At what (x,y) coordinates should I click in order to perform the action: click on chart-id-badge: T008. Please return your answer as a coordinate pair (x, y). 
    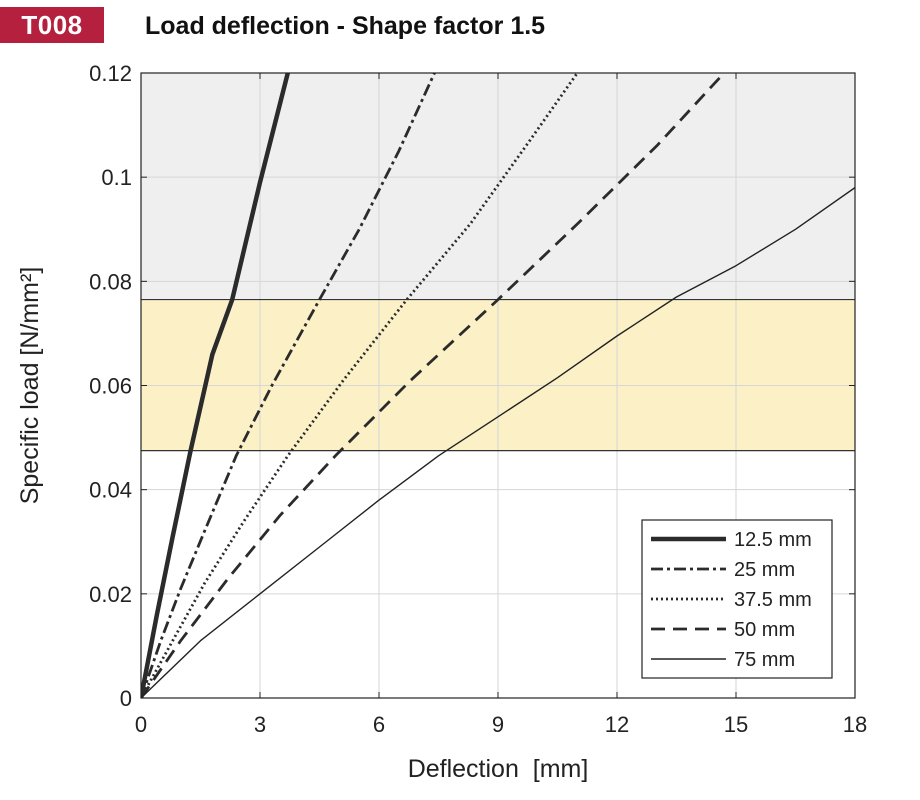
    Looking at the image, I should click on (52, 25).